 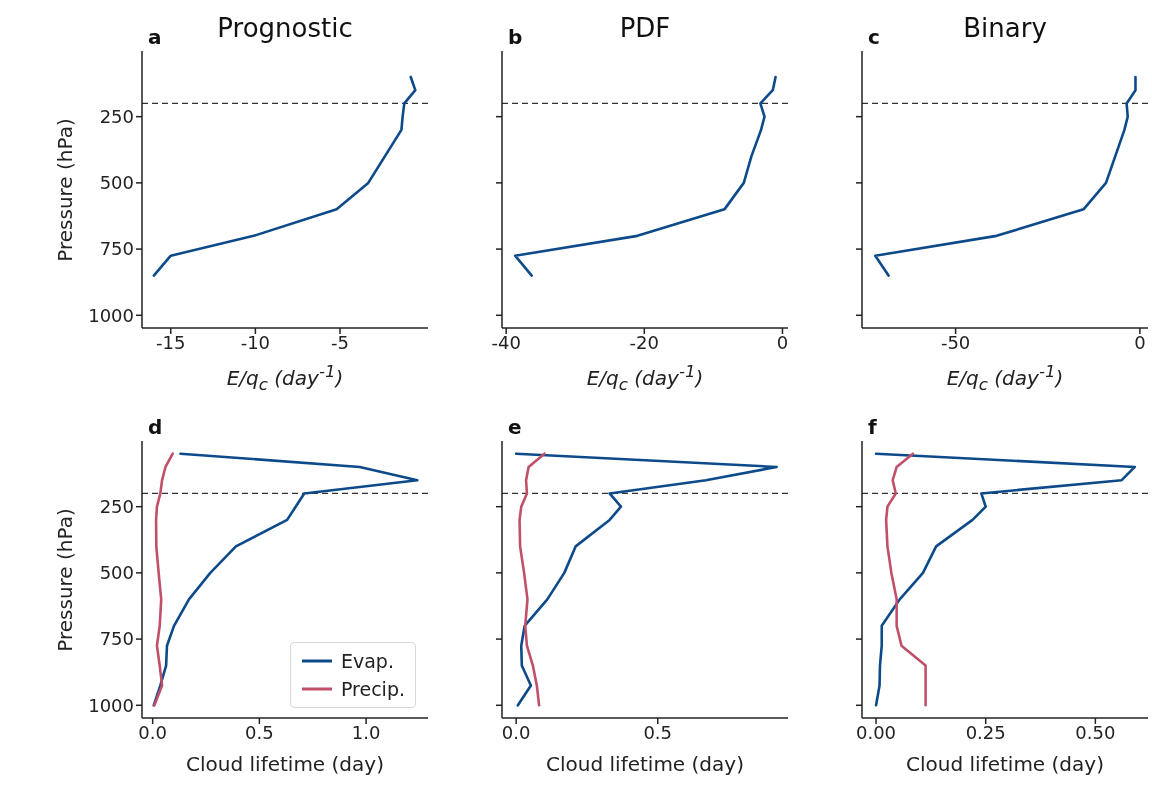 I want to click on x-tick-label: 0.25, so click(x=985, y=732).